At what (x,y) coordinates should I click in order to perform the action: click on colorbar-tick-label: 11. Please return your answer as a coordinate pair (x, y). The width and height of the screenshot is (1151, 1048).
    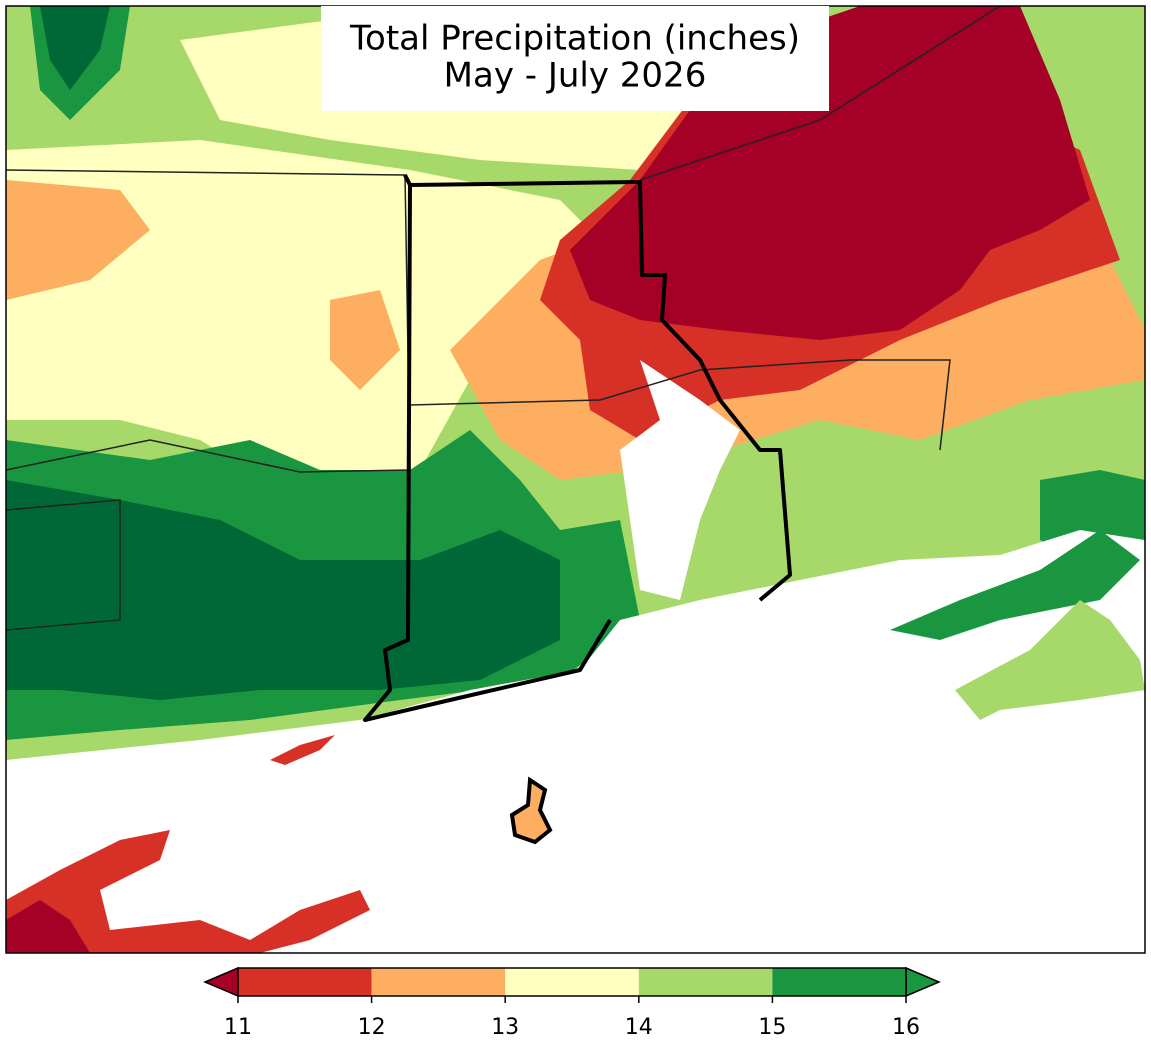
    Looking at the image, I should click on (238, 1027).